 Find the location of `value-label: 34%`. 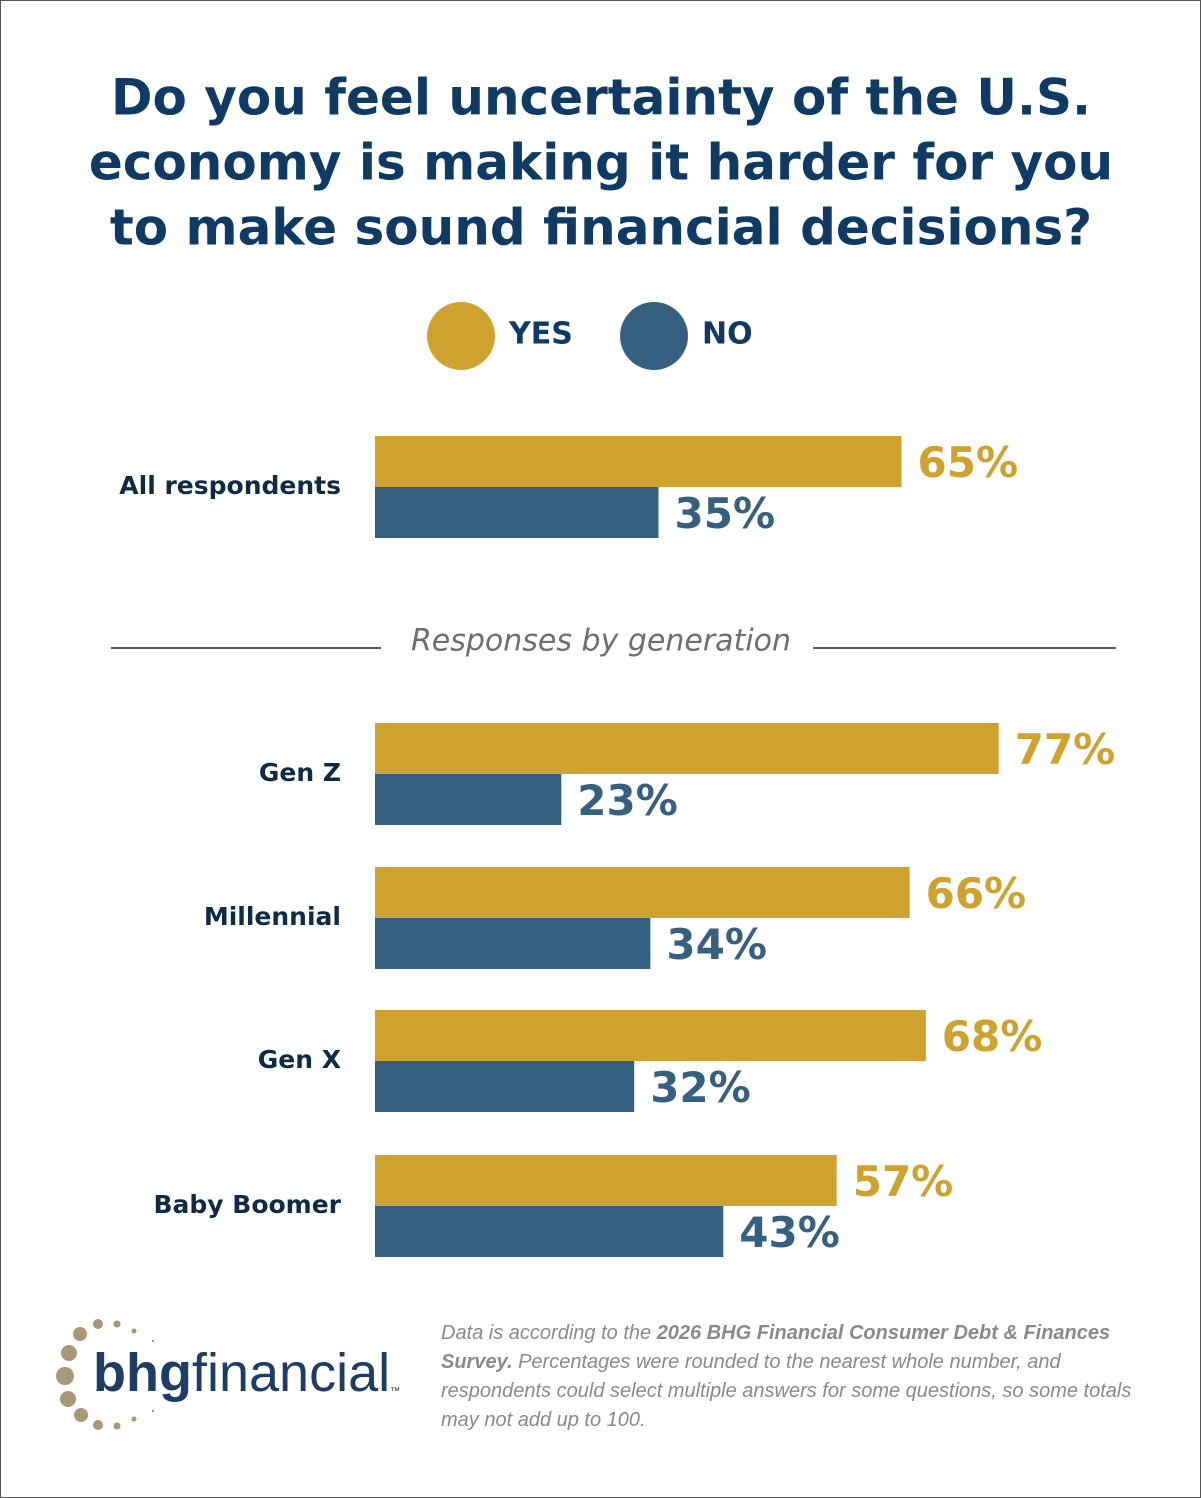

value-label: 34% is located at coordinates (716, 944).